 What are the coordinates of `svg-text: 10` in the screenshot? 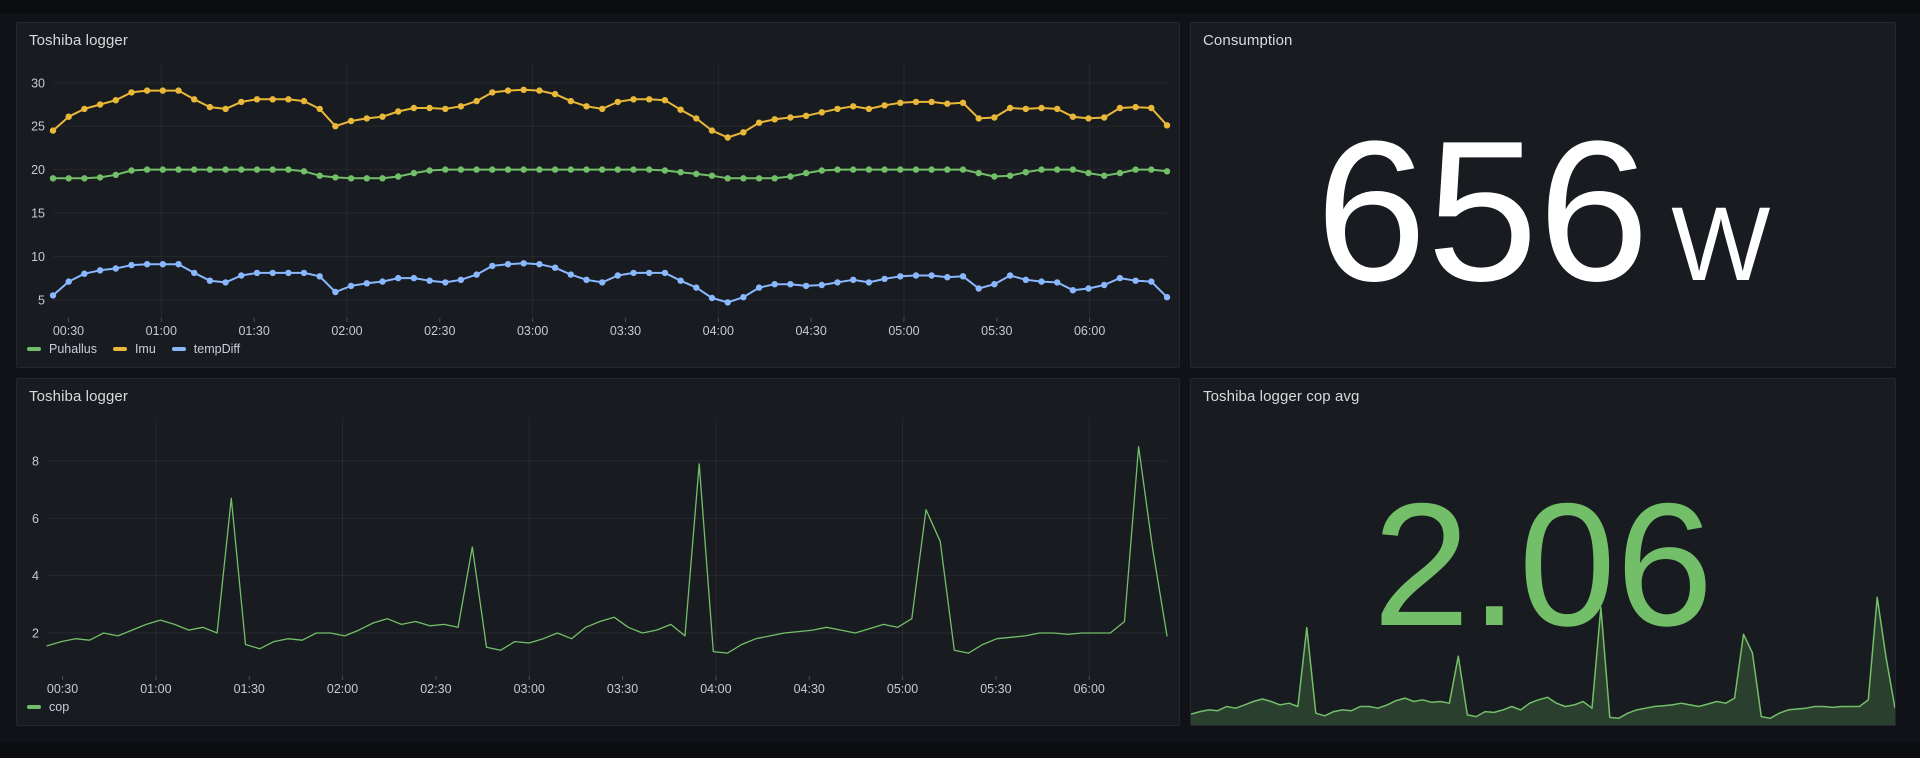 It's located at (38, 257).